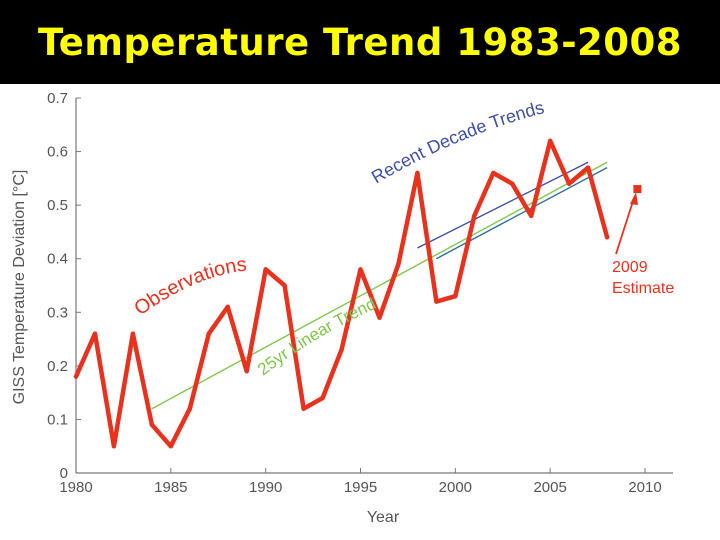 The width and height of the screenshot is (720, 540). I want to click on observation-point-1998, so click(417, 173).